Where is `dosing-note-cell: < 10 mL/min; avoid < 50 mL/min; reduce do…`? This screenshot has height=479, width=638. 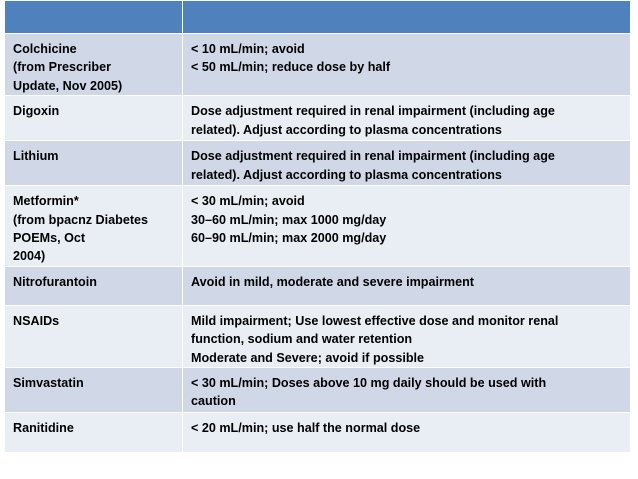 dosing-note-cell: < 10 mL/min; avoid < 50 mL/min; reduce do… is located at coordinates (406, 64).